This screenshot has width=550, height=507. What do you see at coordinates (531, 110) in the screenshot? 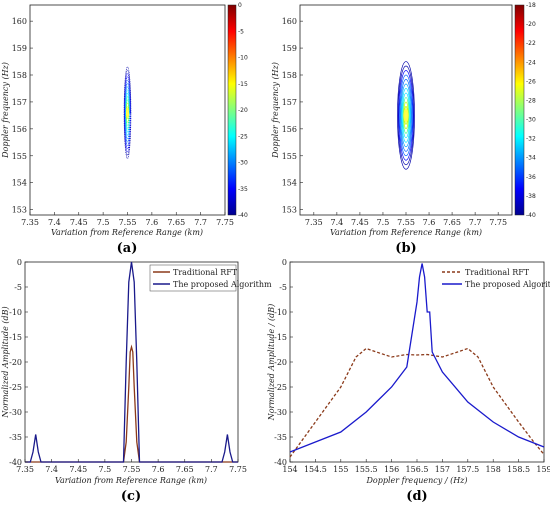
I see `panel-b-colorbar-ticks: -18 -20 -22 -24 -26 -28 -30 -32 -34 -36 -38 -40` at bounding box center [531, 110].